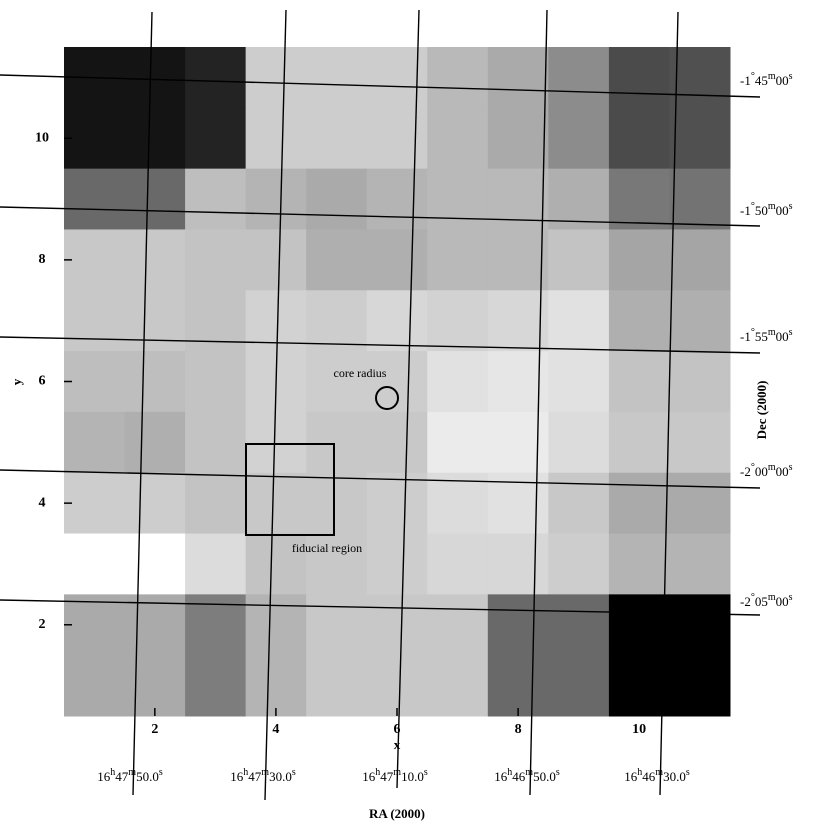 This screenshot has width=830, height=833. I want to click on x-tick-label: 2, so click(154, 729).